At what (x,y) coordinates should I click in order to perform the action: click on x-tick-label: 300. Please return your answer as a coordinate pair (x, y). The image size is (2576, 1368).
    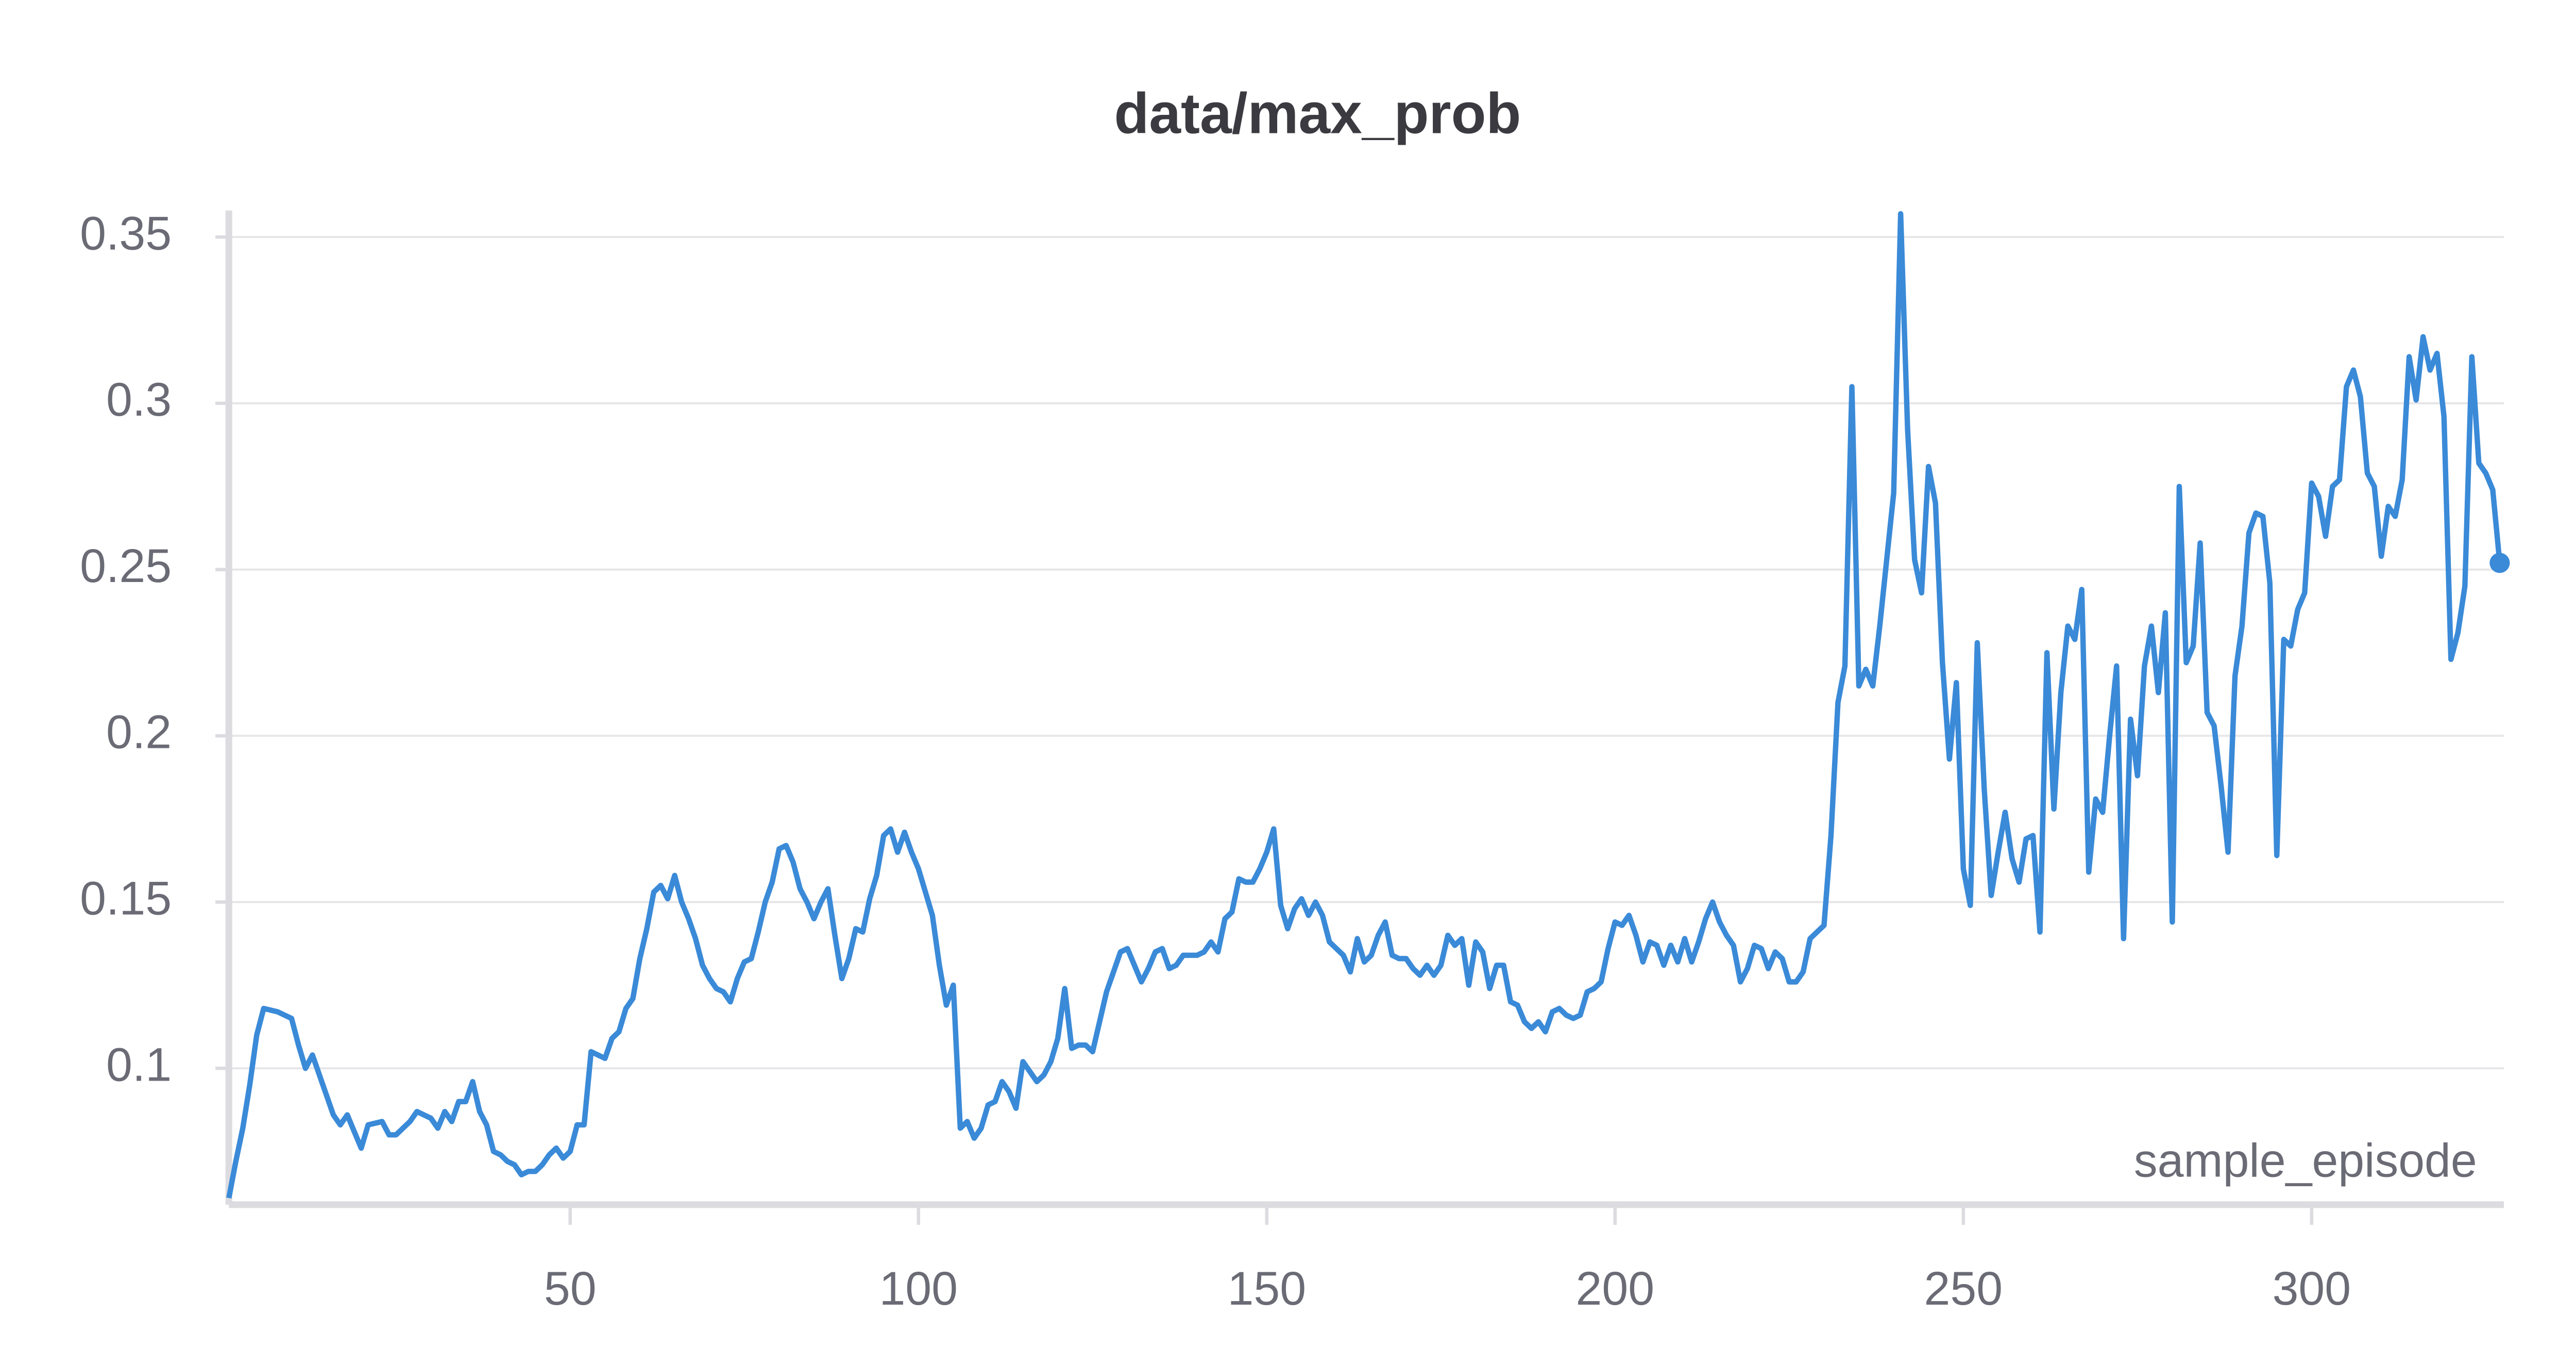
    Looking at the image, I should click on (2312, 1288).